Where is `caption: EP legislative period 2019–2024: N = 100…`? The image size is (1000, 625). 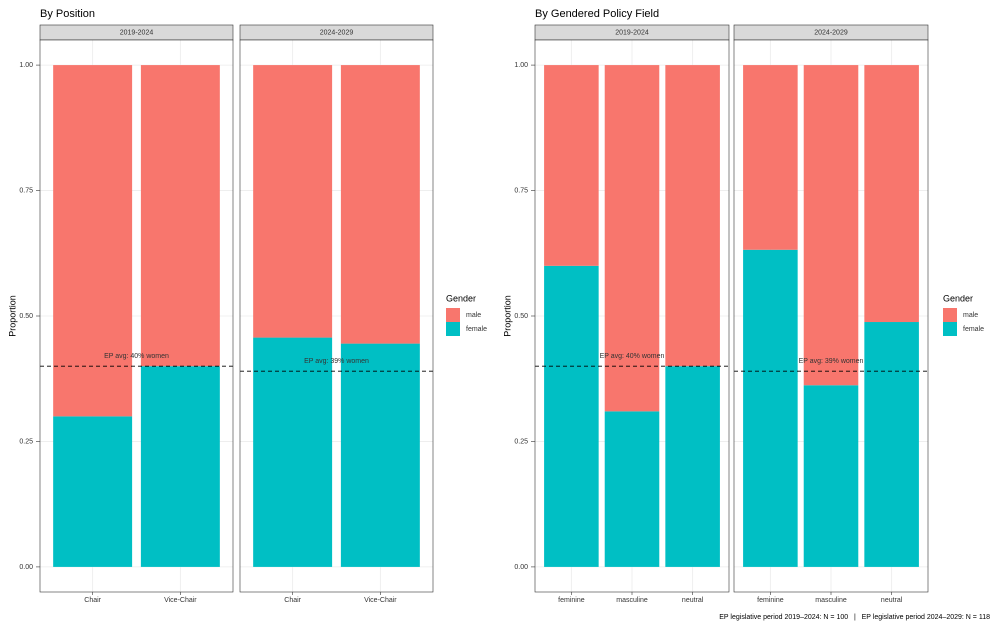 caption: EP legislative period 2019–2024: N = 100… is located at coordinates (854, 617).